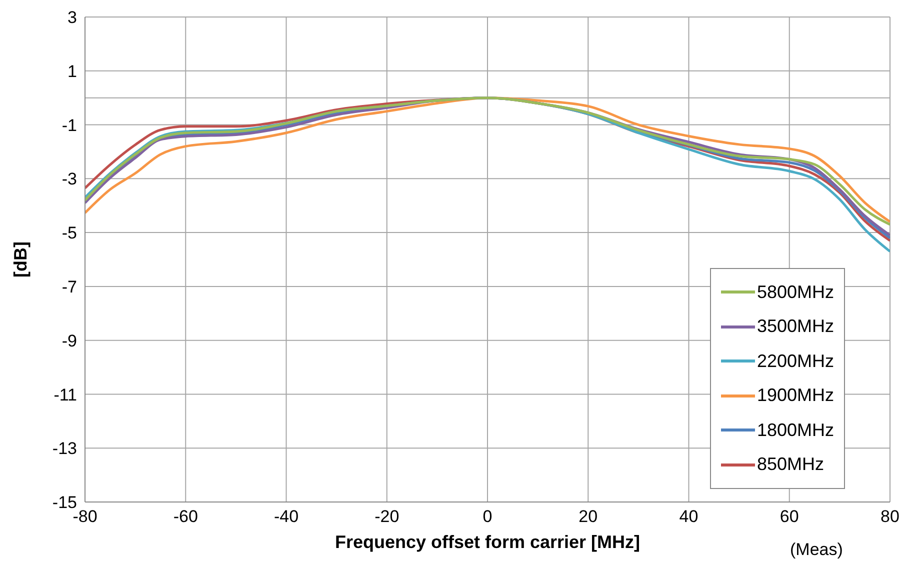  Describe the element at coordinates (790, 465) in the screenshot. I see `legend-label: 850MHz` at that location.